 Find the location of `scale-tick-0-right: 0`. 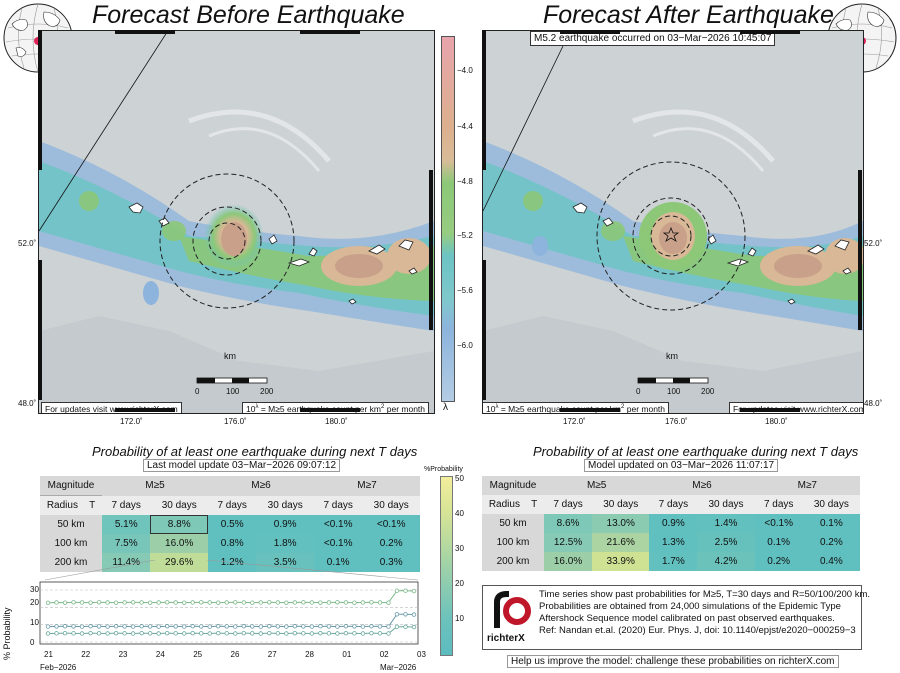

scale-tick-0-right: 0 is located at coordinates (638, 391).